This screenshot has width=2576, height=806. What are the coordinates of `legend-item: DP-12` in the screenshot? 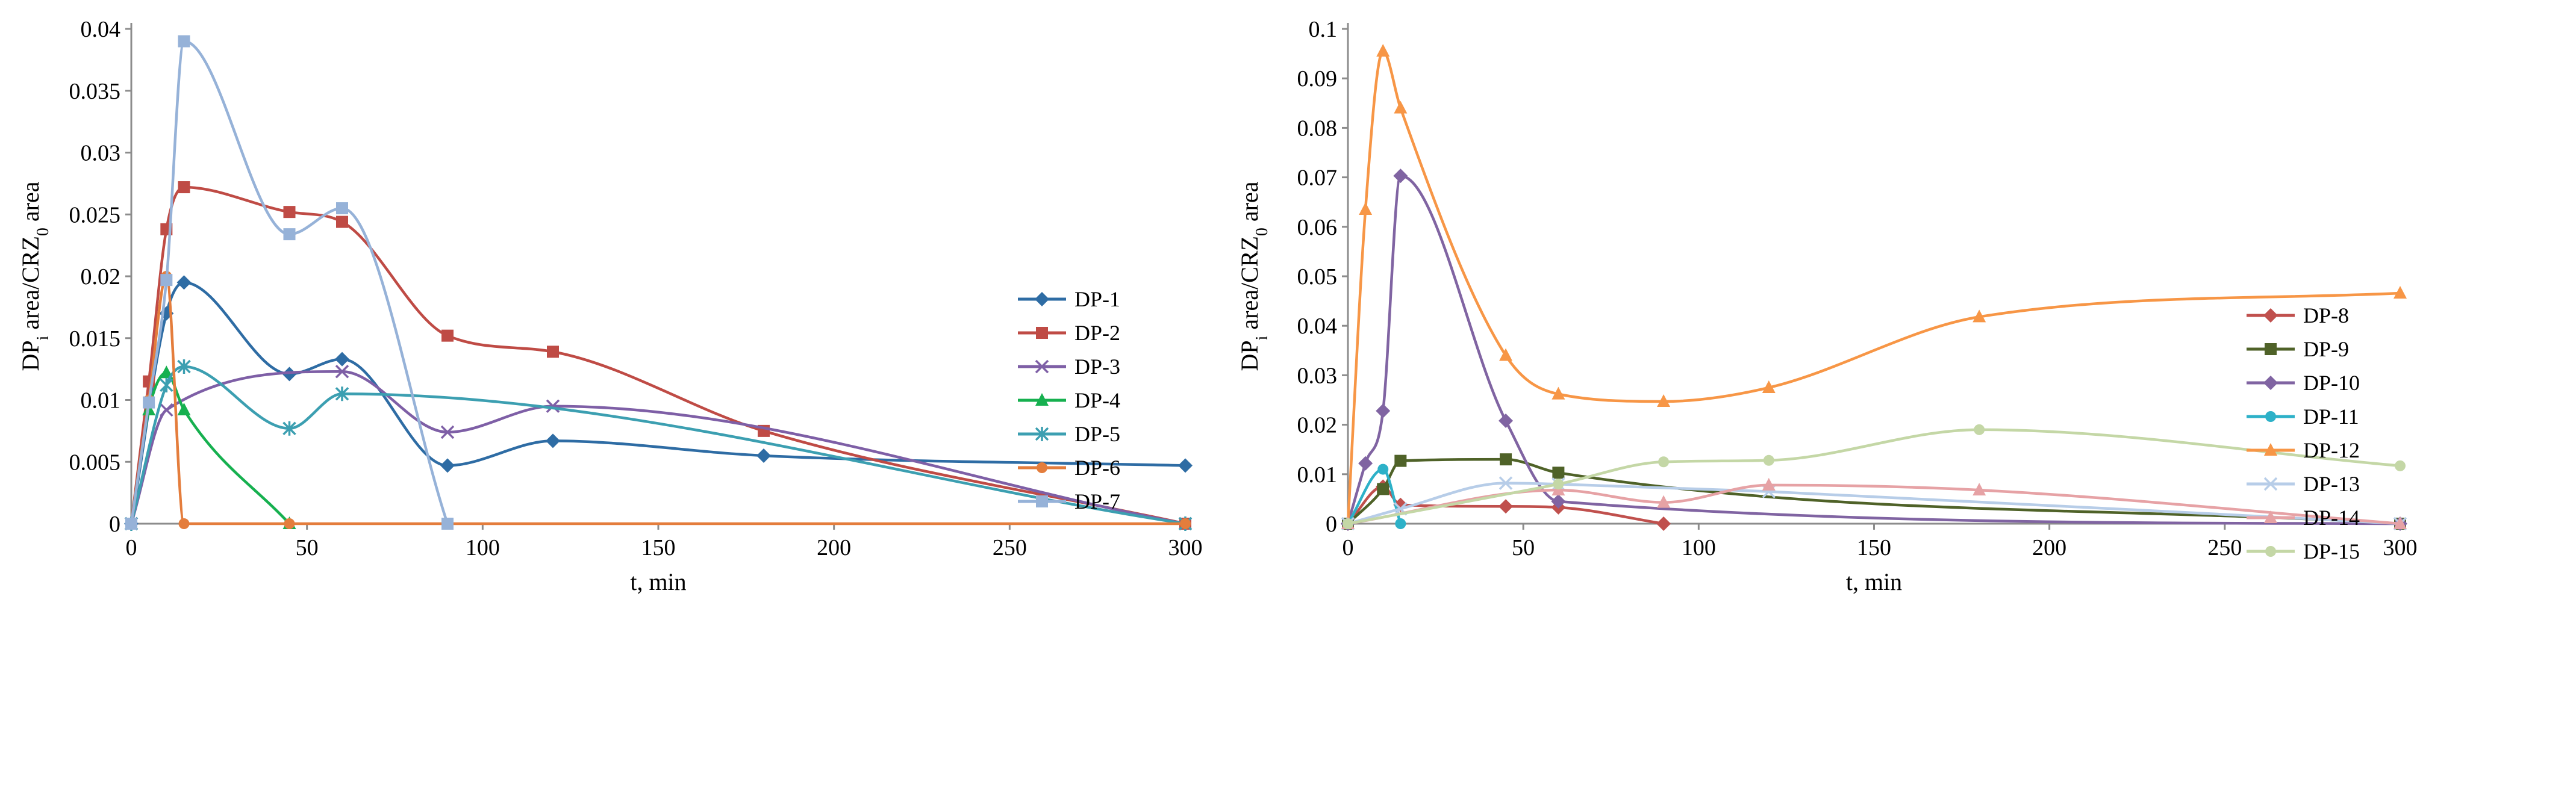 It's located at (2303, 450).